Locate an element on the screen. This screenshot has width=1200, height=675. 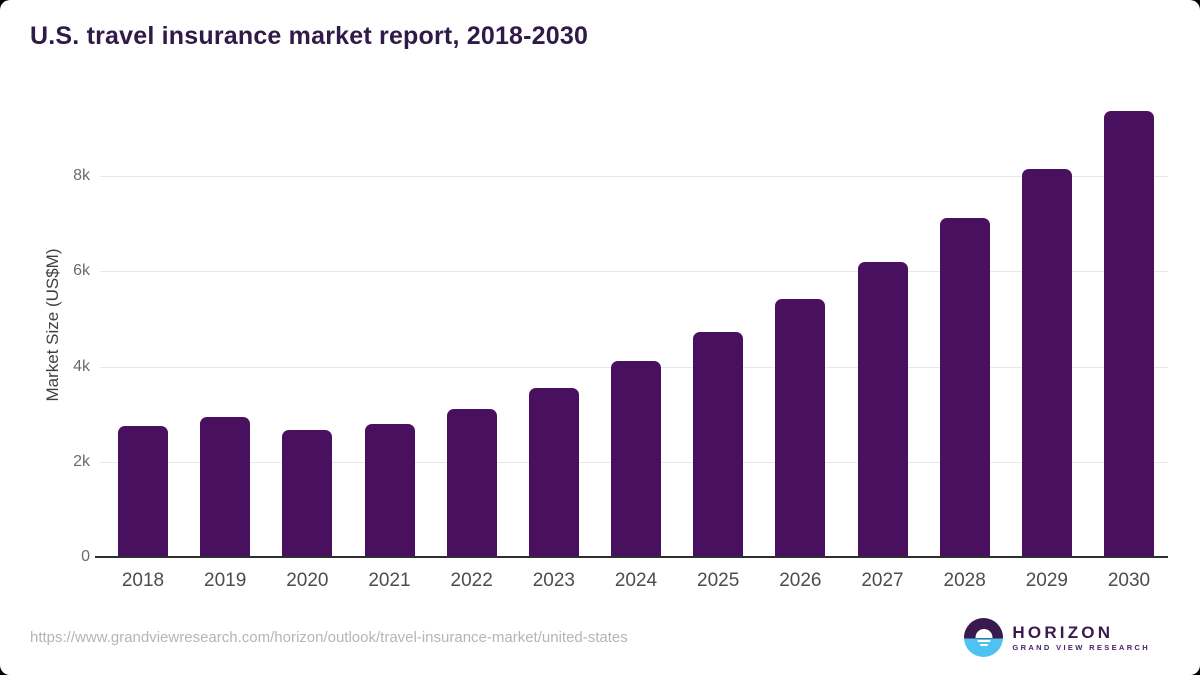
y-tick-label: 2k is located at coordinates (81, 461).